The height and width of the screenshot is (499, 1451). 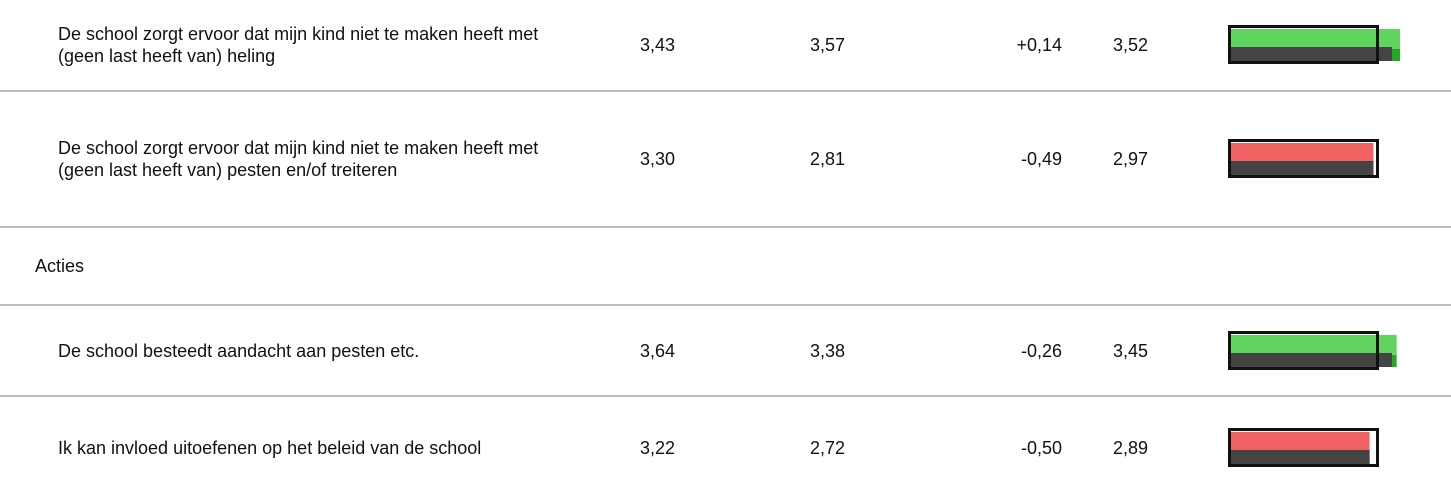 What do you see at coordinates (828, 448) in the screenshot?
I see `cell-value: 2,72` at bounding box center [828, 448].